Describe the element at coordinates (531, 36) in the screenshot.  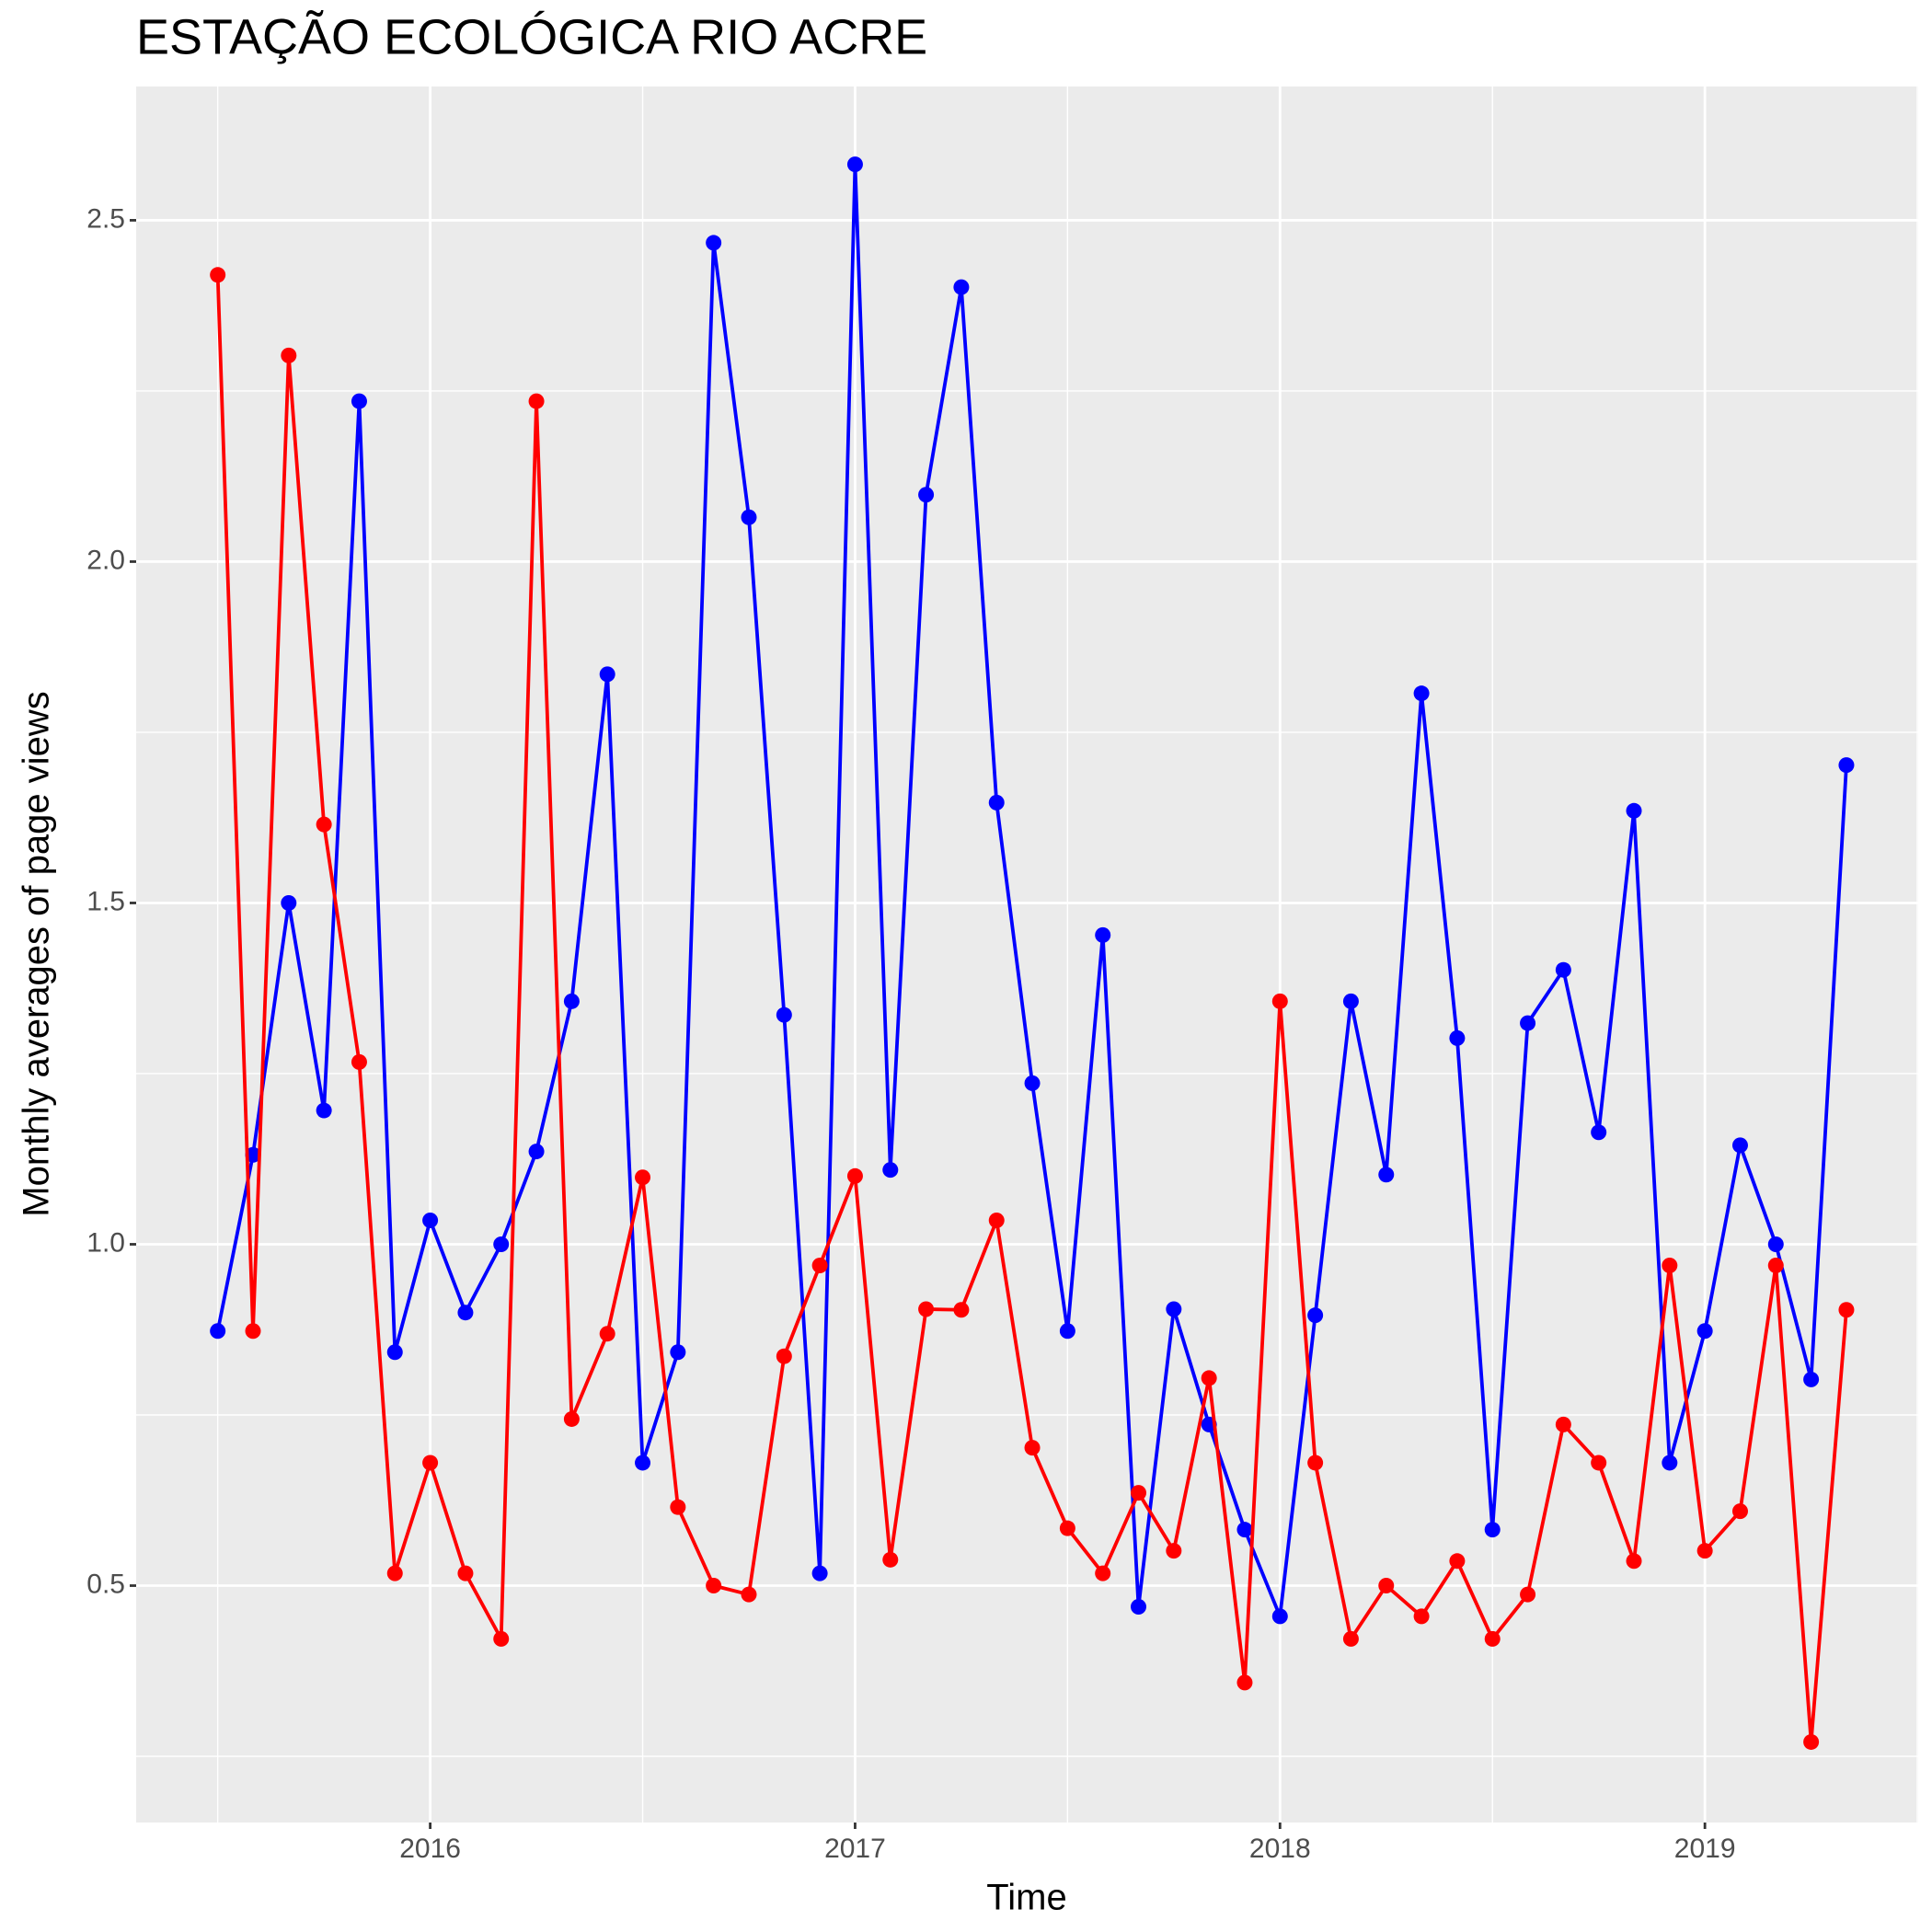
I see `chart-title: ESTAÇÃO ECOLÓGICA RIO ACRE` at that location.